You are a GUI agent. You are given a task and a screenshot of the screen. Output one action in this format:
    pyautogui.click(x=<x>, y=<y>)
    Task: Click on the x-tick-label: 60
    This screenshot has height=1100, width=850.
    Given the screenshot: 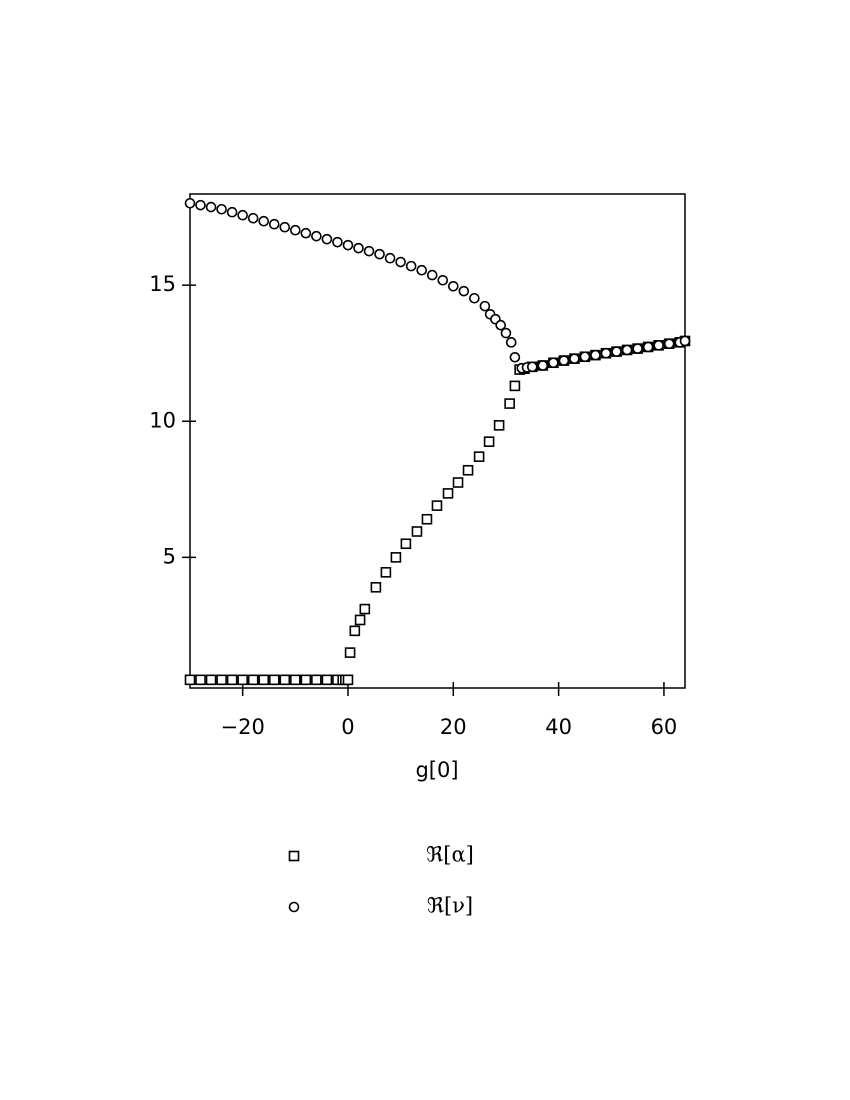 What is the action you would take?
    pyautogui.click(x=664, y=727)
    